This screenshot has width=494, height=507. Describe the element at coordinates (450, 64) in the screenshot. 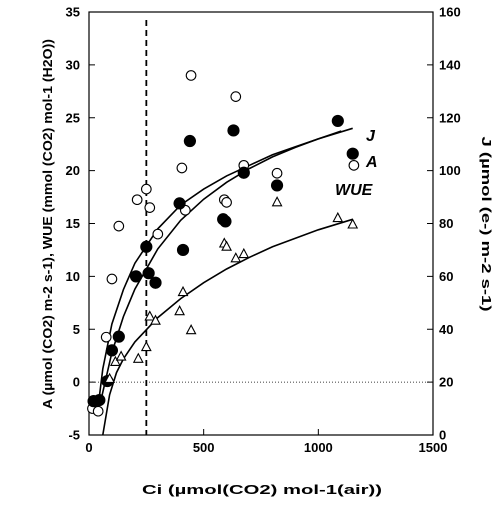

I see `y-right-tick-label: 140` at that location.